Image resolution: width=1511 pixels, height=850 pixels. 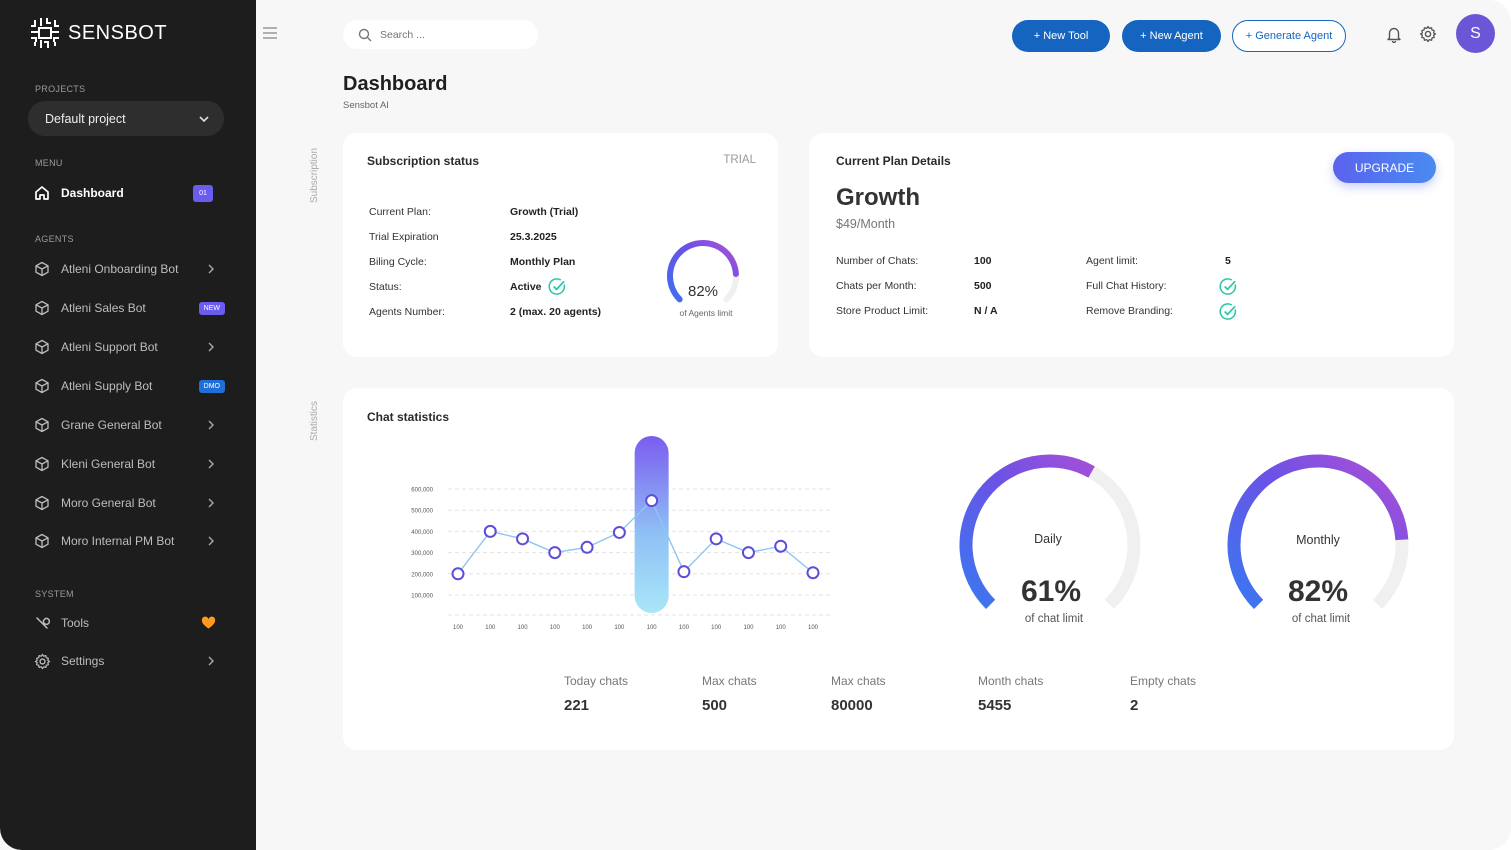 I want to click on sidebar-item-agent: Moro General Bot, so click(x=129, y=503).